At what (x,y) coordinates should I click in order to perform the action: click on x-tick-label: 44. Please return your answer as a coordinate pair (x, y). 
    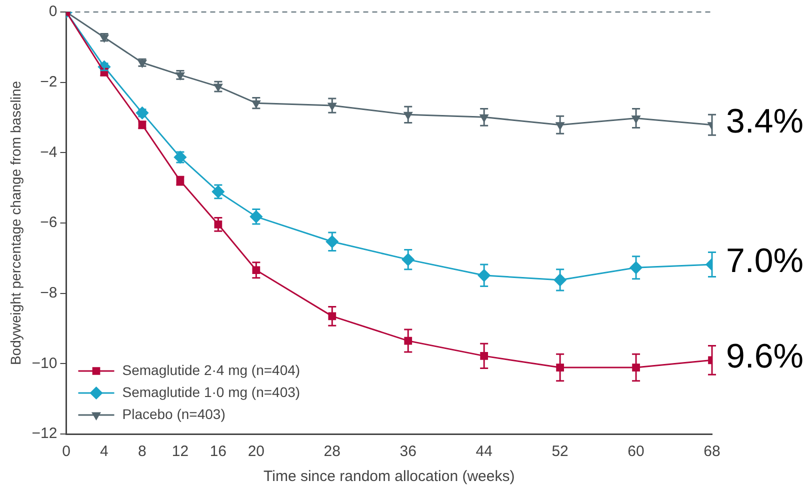
    Looking at the image, I should click on (484, 451).